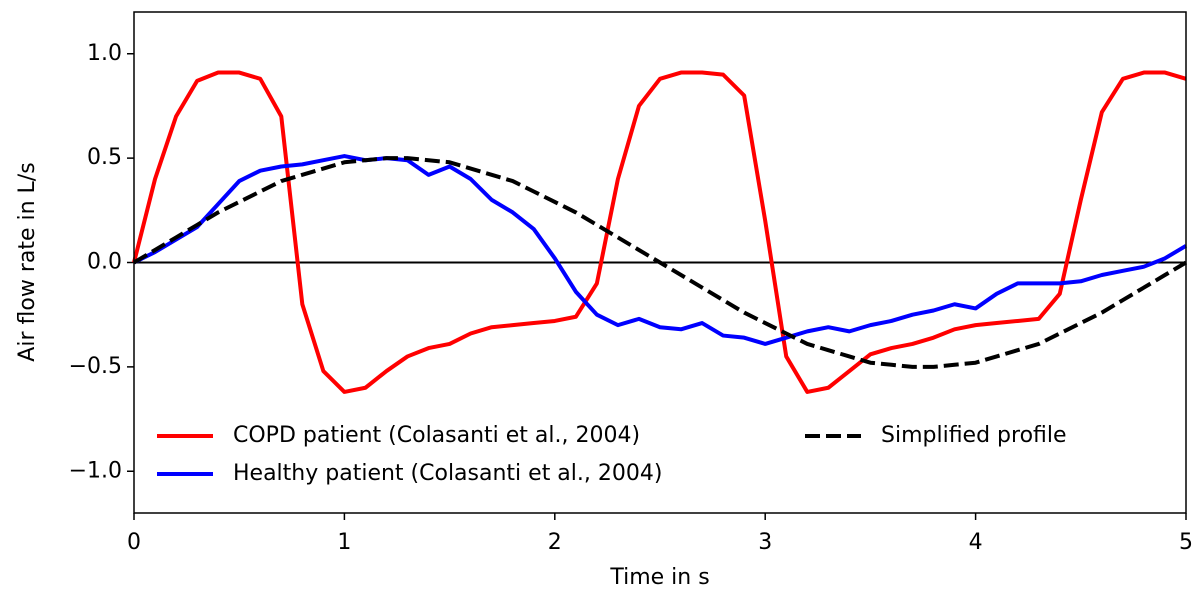 This screenshot has height=595, width=1195. Describe the element at coordinates (134, 542) in the screenshot. I see `x-tick-label: 0` at that location.